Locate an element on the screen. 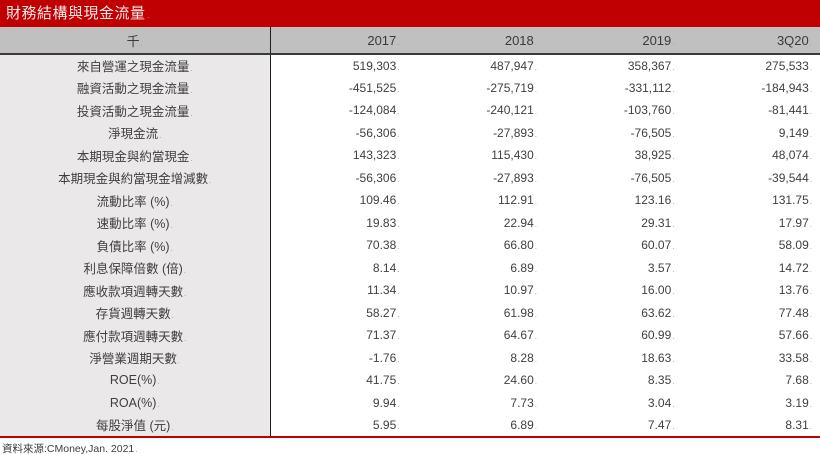  cell-value: 3.04 is located at coordinates (614, 402).